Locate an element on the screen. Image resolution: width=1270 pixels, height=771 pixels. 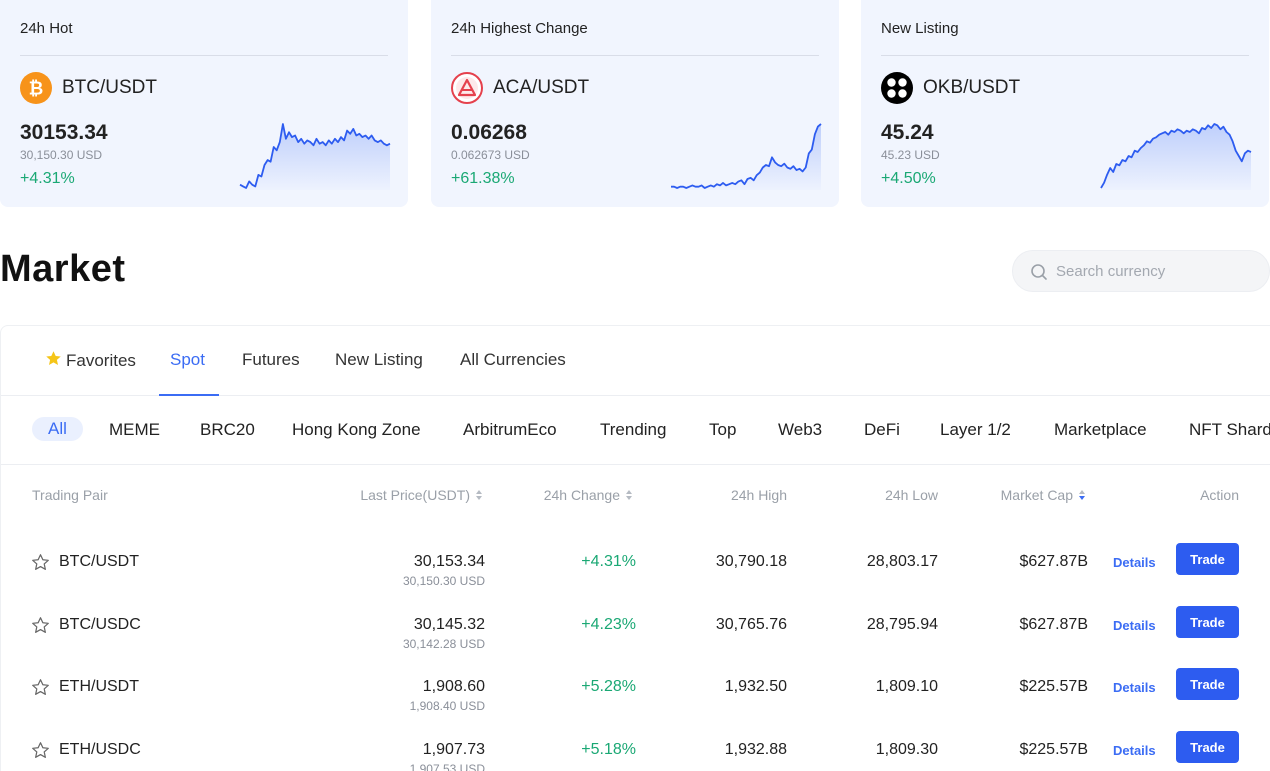
category-marketplace: Marketplace is located at coordinates (1100, 429).